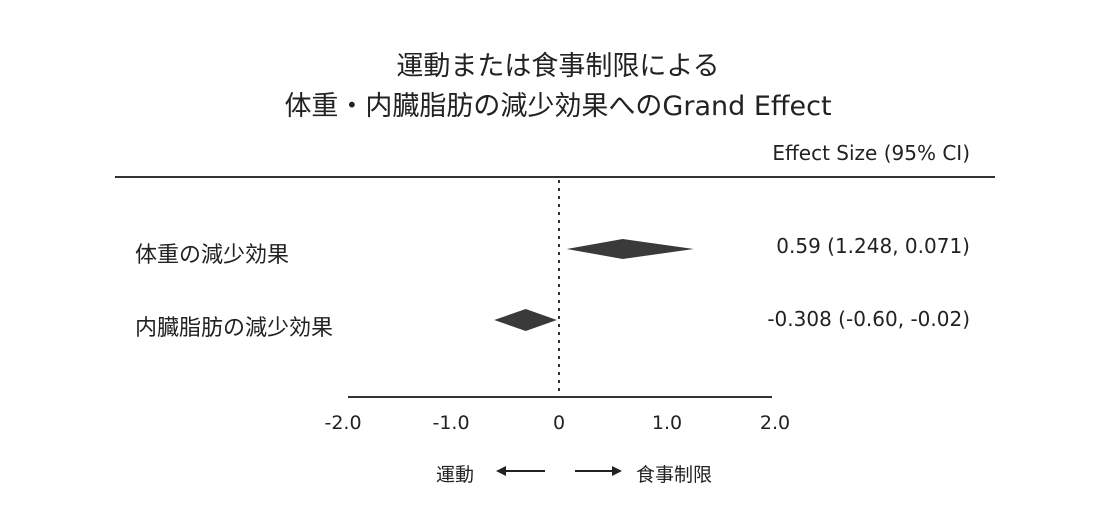  I want to click on x-tick-label-0: 0, so click(559, 423).